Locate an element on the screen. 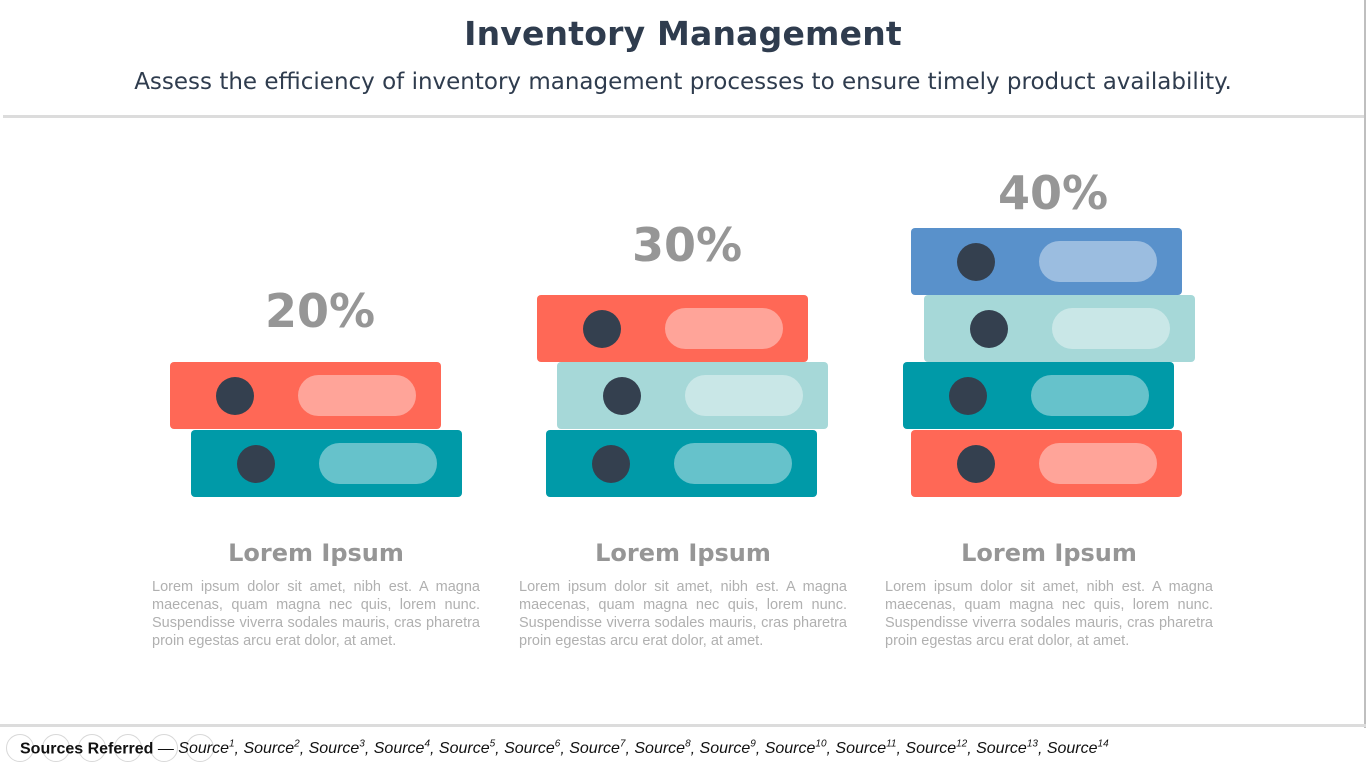 This screenshot has height=768, width=1366. pen-icon is located at coordinates (92, 748).